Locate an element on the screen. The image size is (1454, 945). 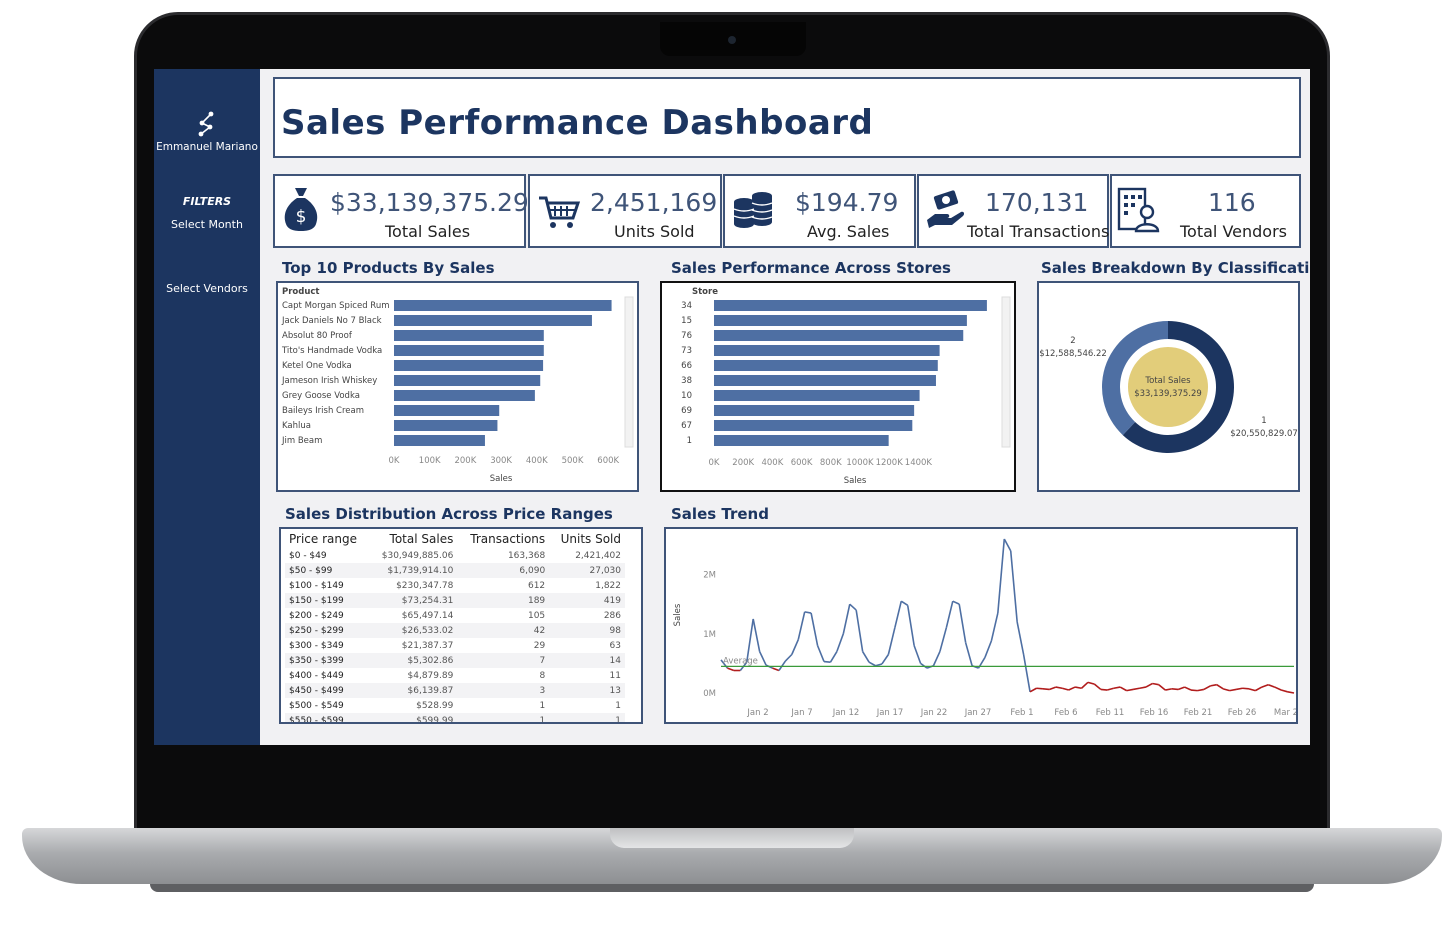
kpi-value: $33,139,375.29 is located at coordinates (429, 202).